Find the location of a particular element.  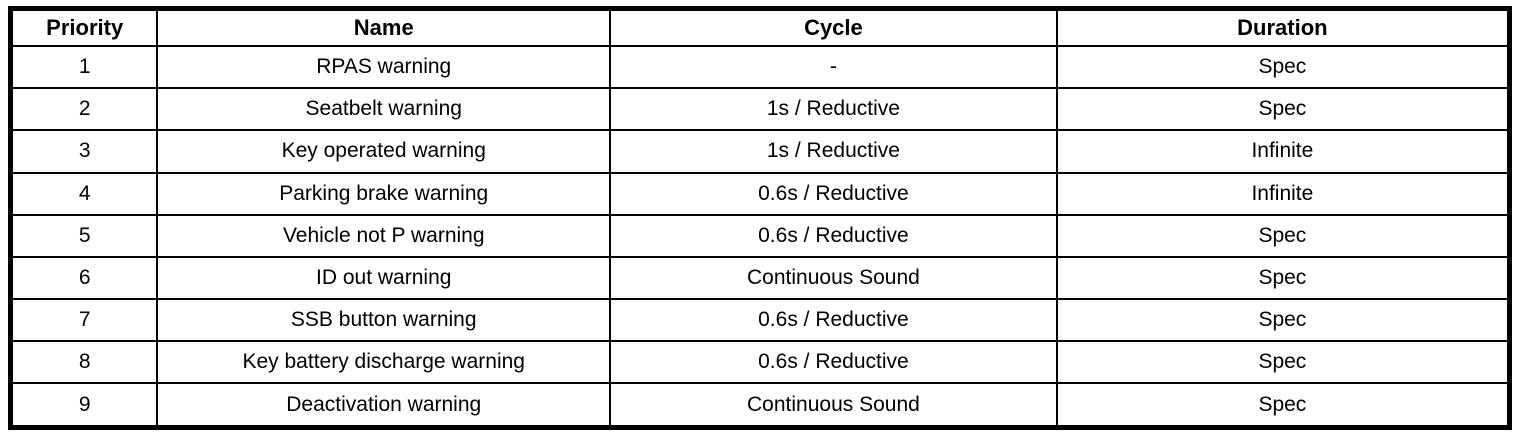

table-row: 7 SSB button warning 0.6s / Reductive Spec is located at coordinates (760, 320).